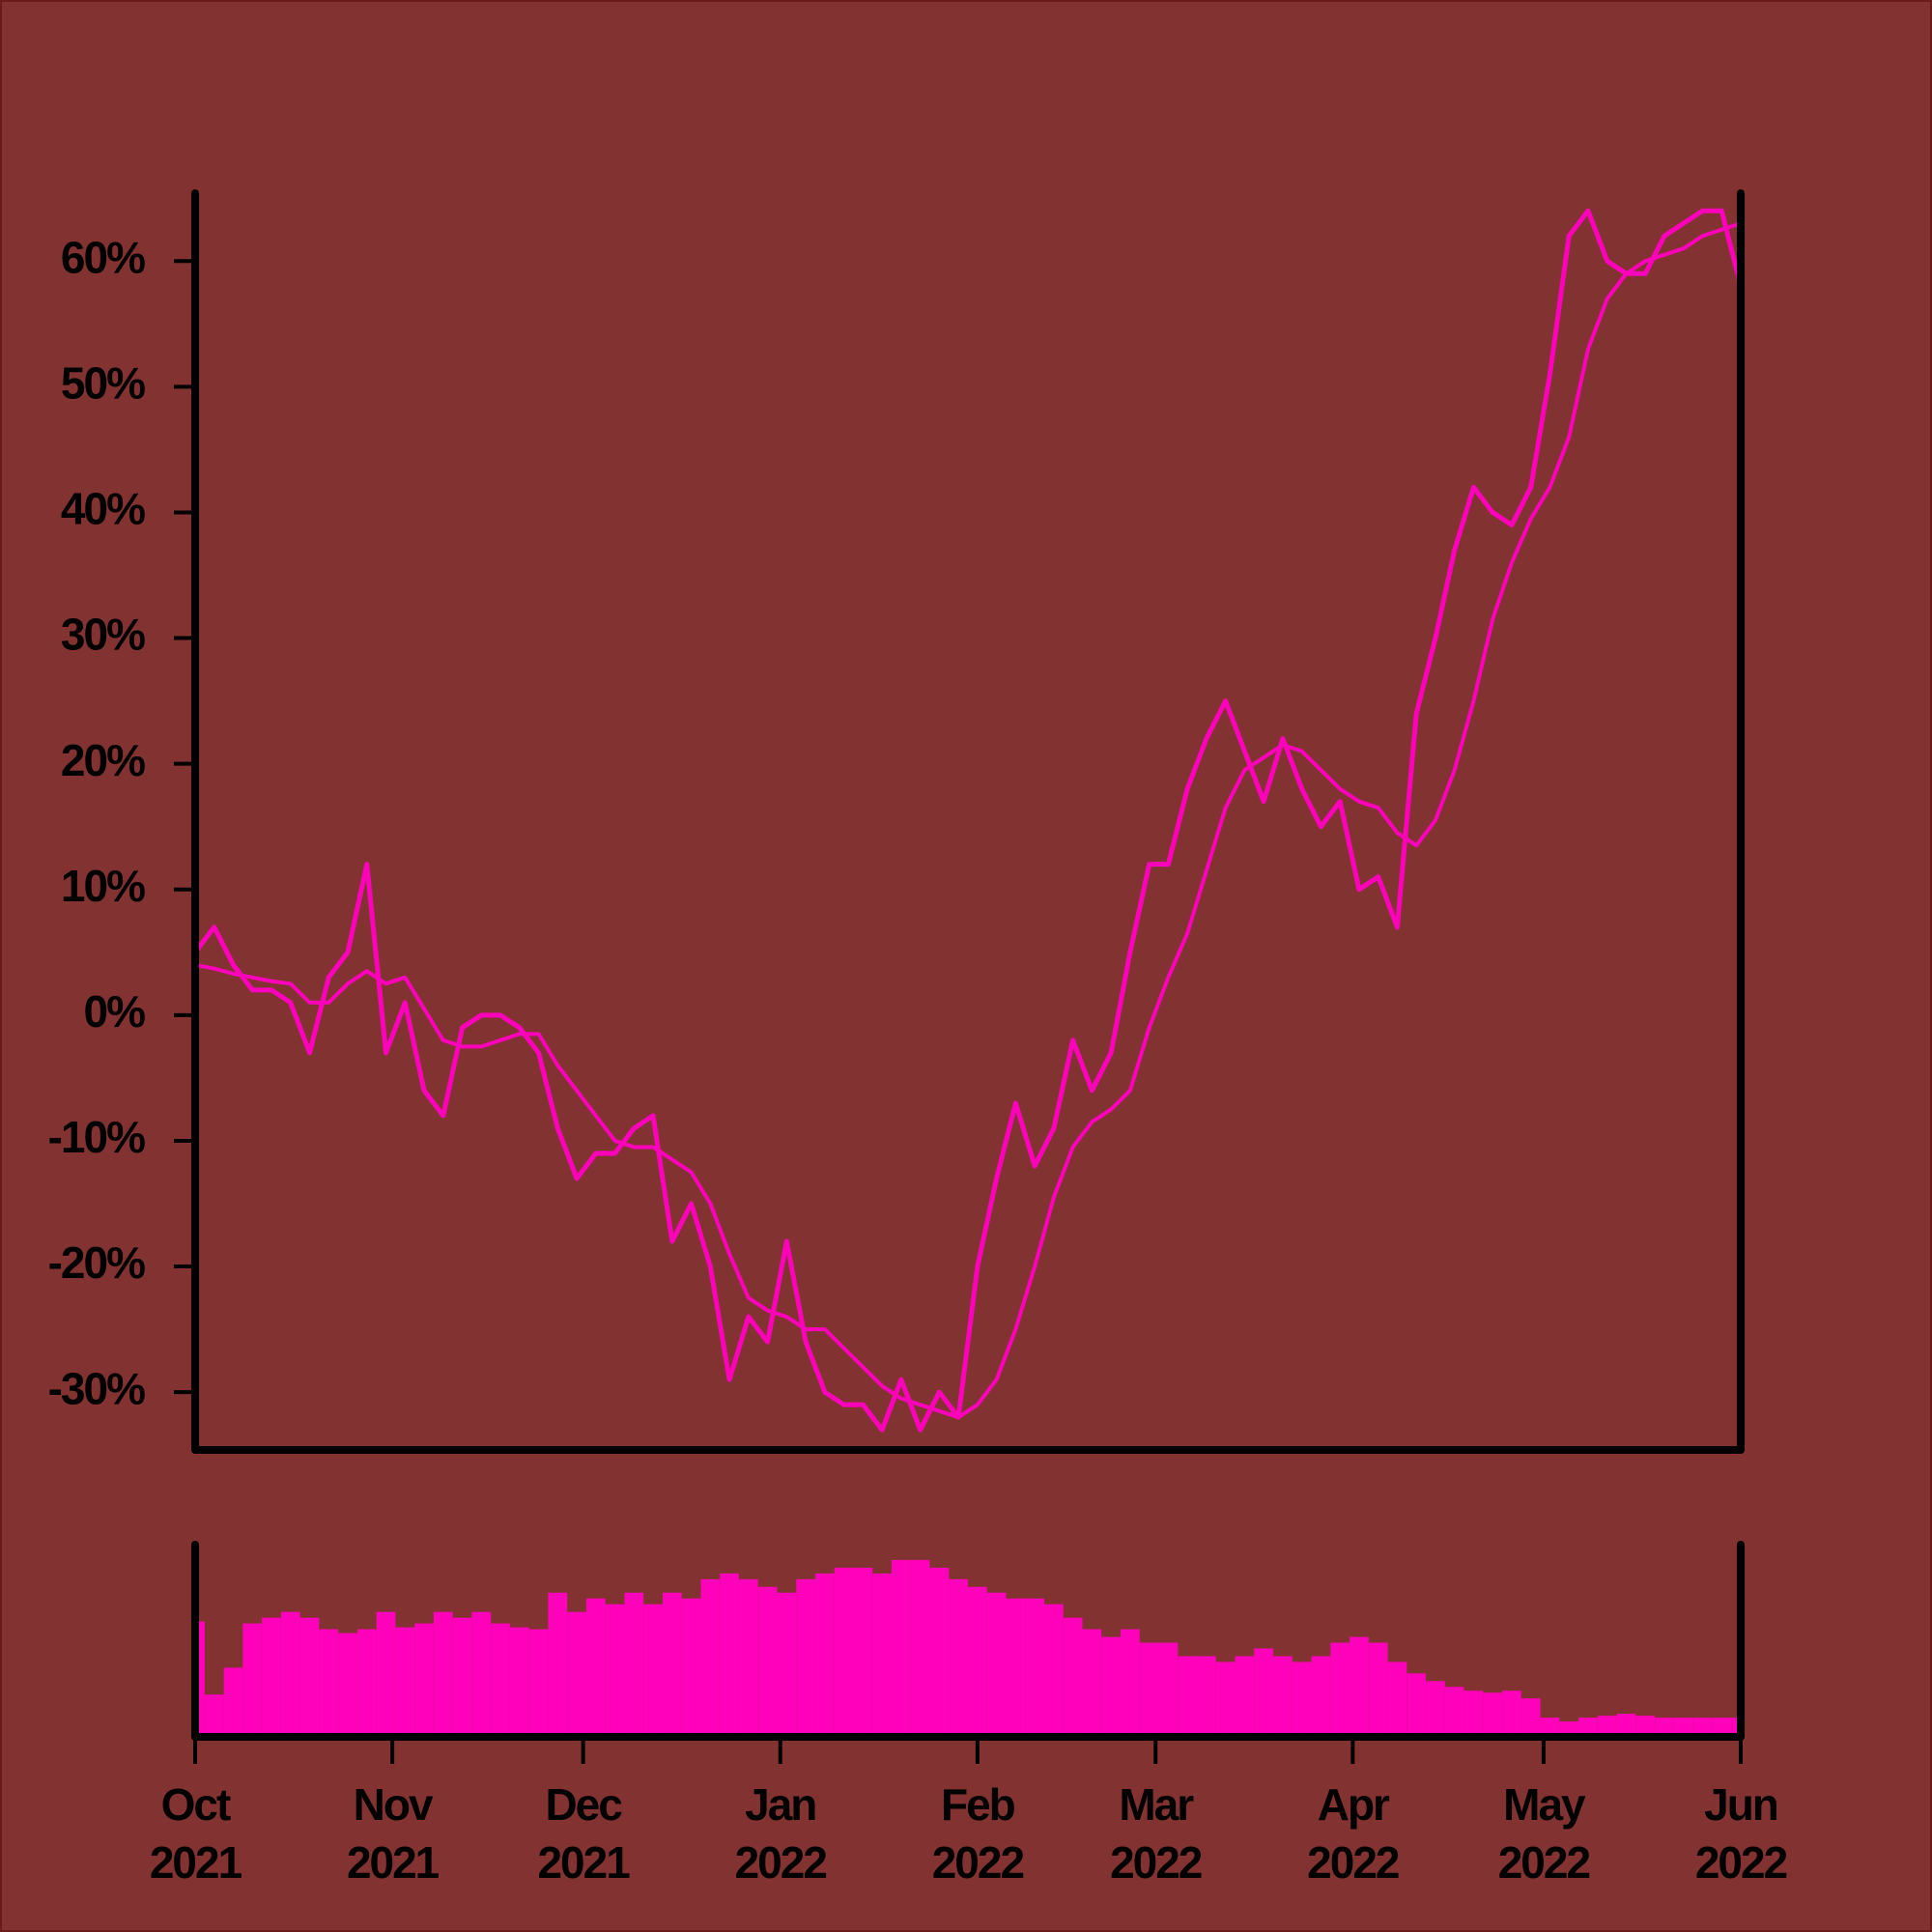  What do you see at coordinates (96, 1137) in the screenshot?
I see `y-tick-label: -10%` at bounding box center [96, 1137].